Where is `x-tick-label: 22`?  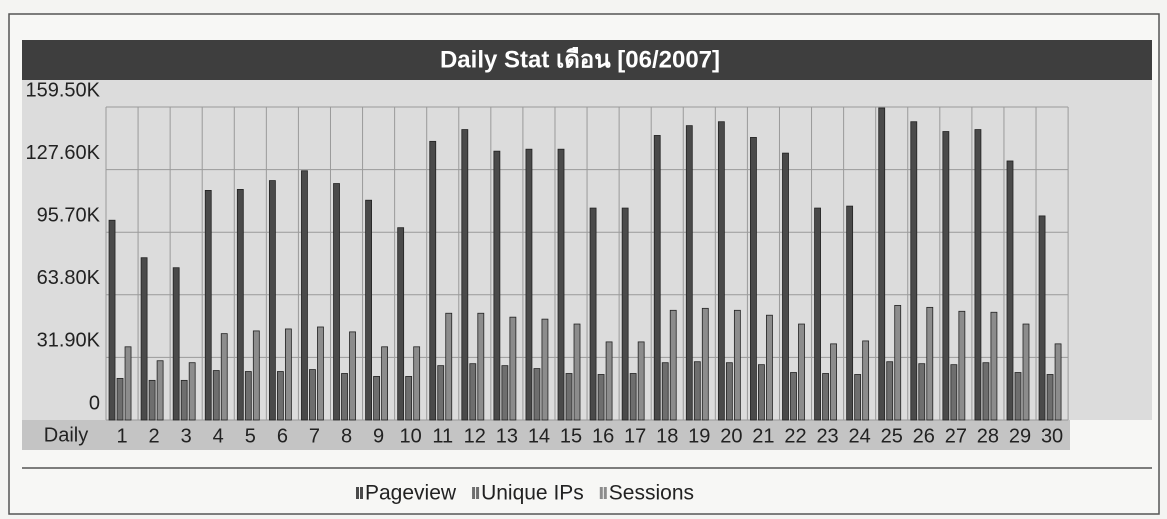
x-tick-label: 22 is located at coordinates (795, 436).